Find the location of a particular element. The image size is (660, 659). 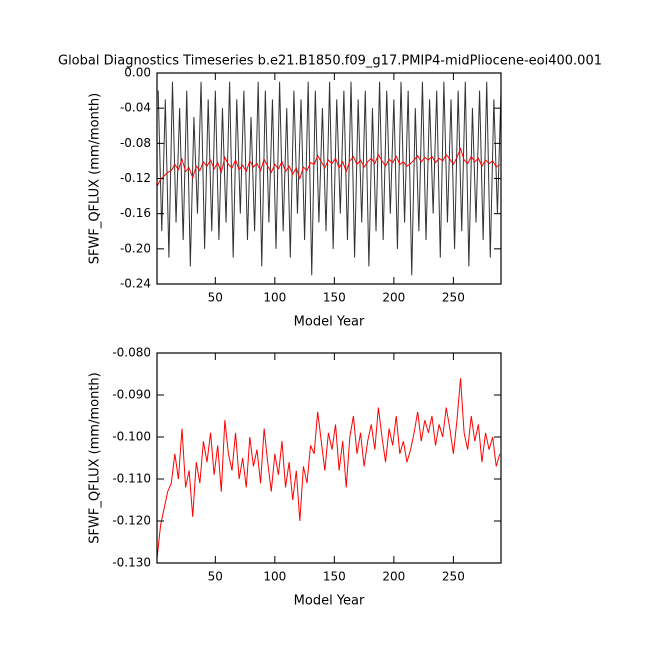

y-tick-label: -0.130 is located at coordinates (131, 563).